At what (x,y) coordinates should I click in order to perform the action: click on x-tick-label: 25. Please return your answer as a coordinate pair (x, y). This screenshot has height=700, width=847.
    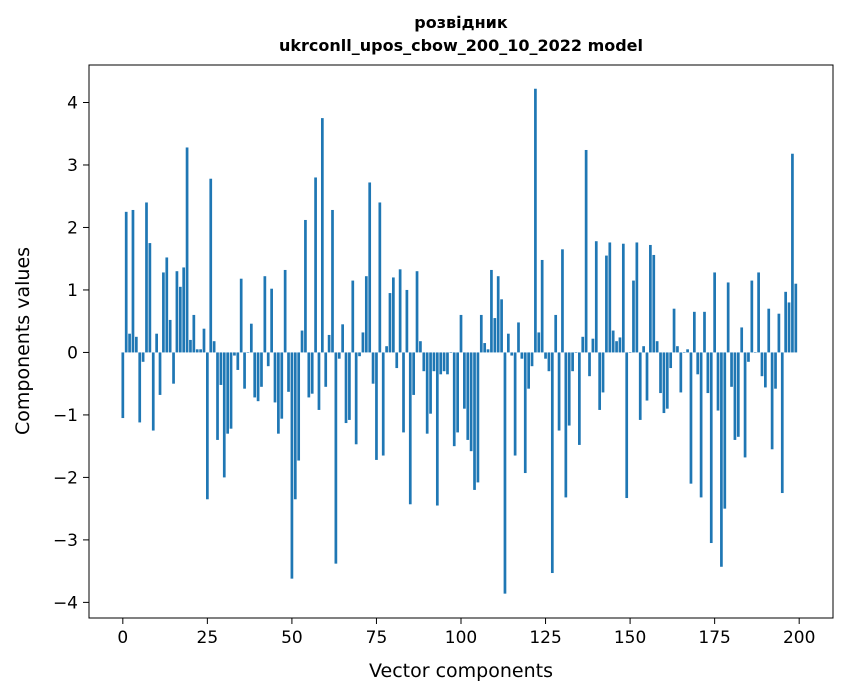
    Looking at the image, I should click on (208, 638).